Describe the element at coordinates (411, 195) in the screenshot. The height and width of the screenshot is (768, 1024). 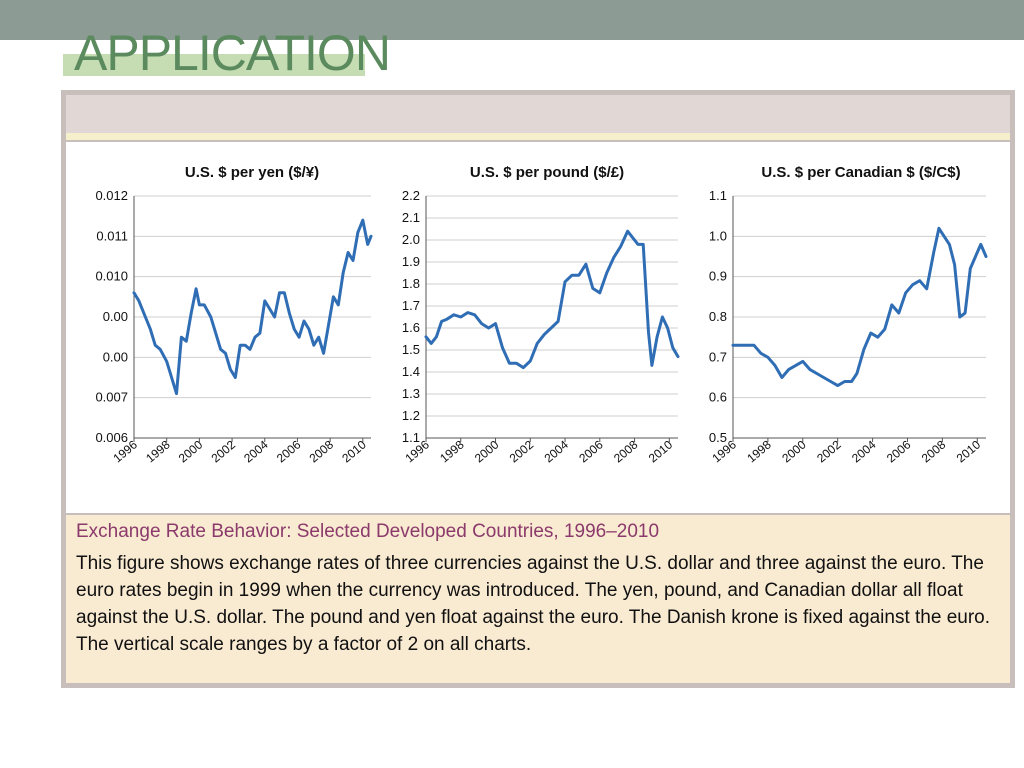
I see `y-tick-label: 2.2` at that location.